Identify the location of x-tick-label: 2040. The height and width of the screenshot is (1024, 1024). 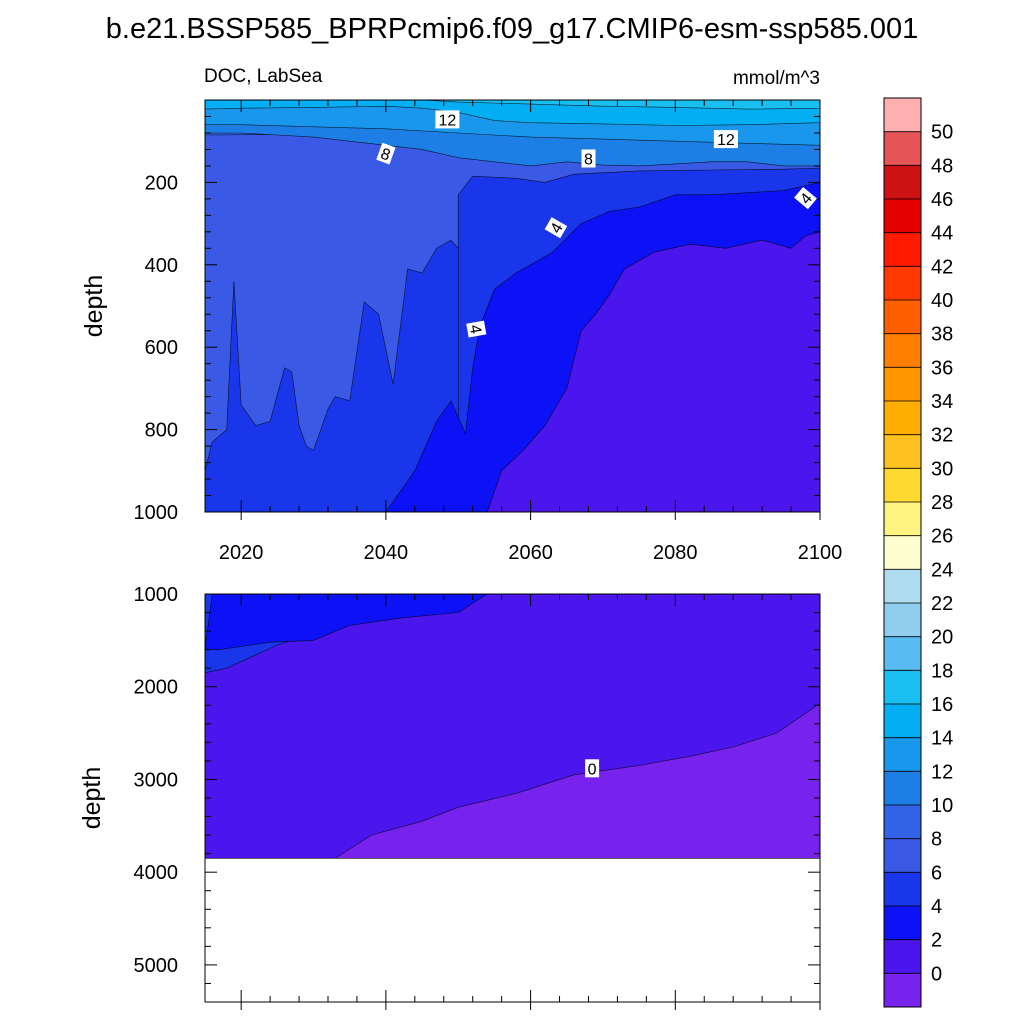
(386, 553).